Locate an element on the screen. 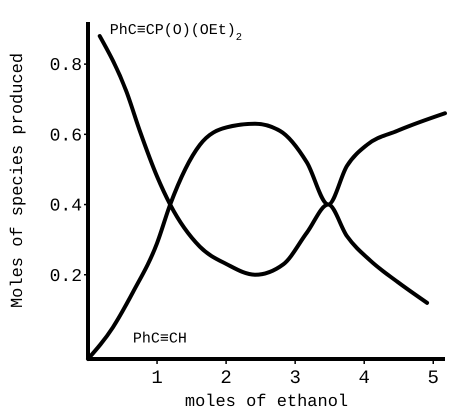  y-tick-label: 0.4 is located at coordinates (66, 206).